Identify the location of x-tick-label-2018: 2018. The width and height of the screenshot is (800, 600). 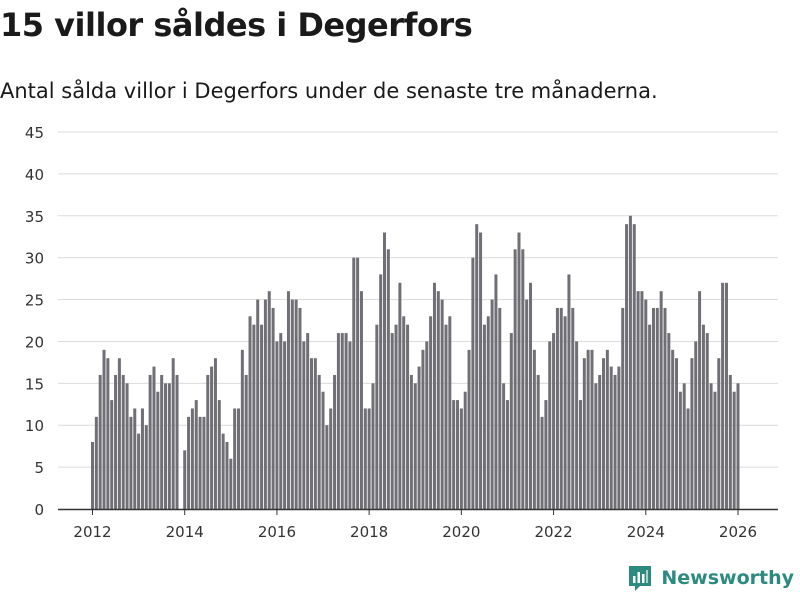
(369, 532).